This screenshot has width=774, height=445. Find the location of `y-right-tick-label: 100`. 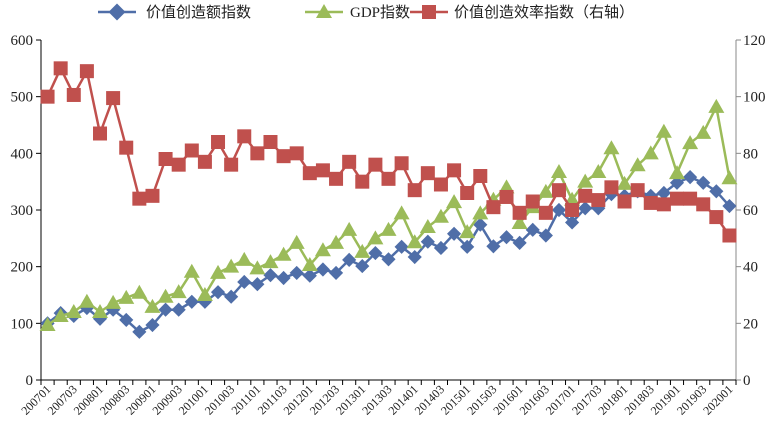

y-right-tick-label: 100 is located at coordinates (754, 98).